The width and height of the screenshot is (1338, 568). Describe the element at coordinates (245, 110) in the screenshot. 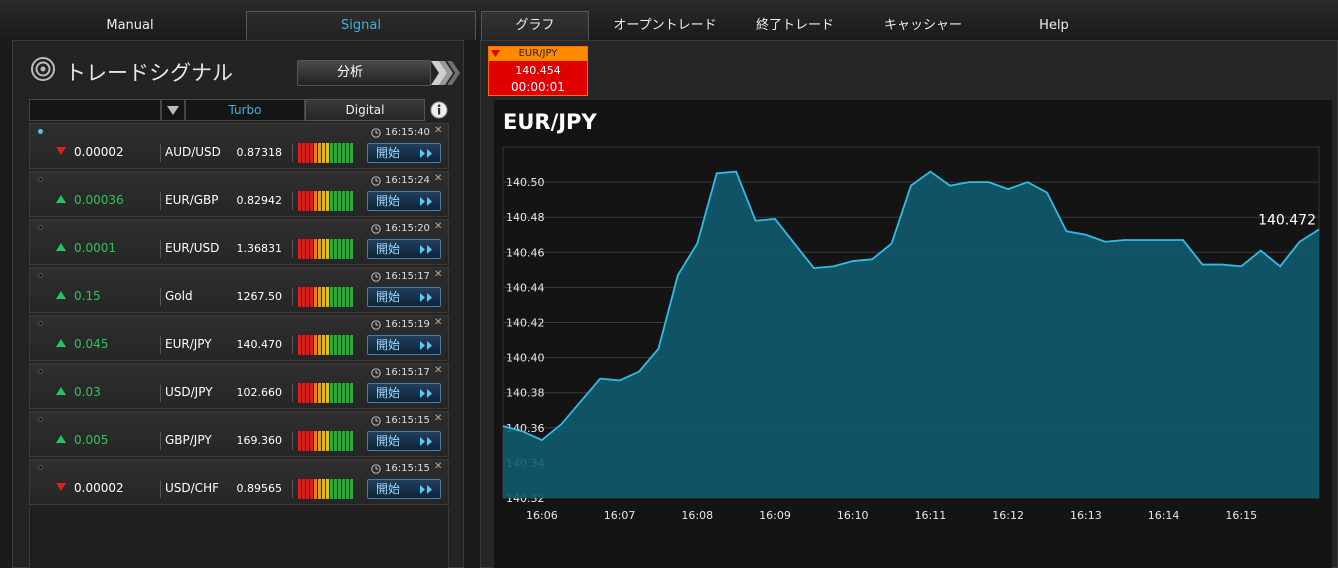

I see `turbo-tab: Turbo` at that location.